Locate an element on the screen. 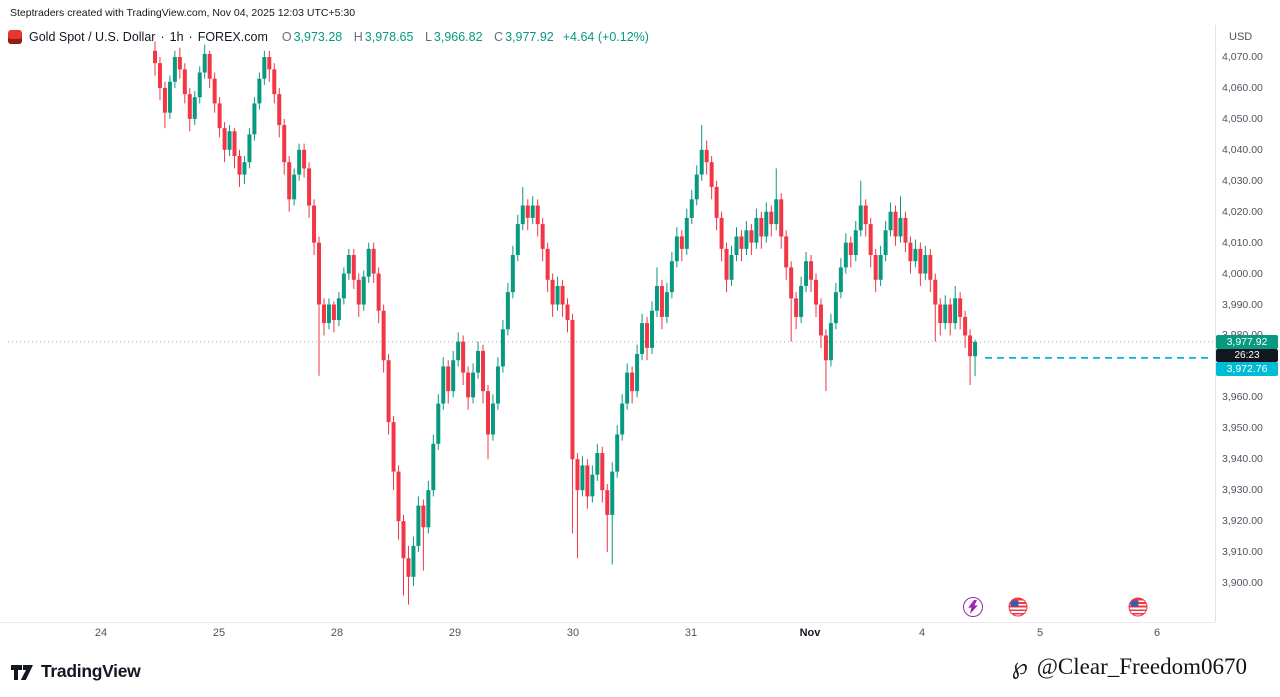  price-tick-label: 3,920.00 is located at coordinates (1242, 521).